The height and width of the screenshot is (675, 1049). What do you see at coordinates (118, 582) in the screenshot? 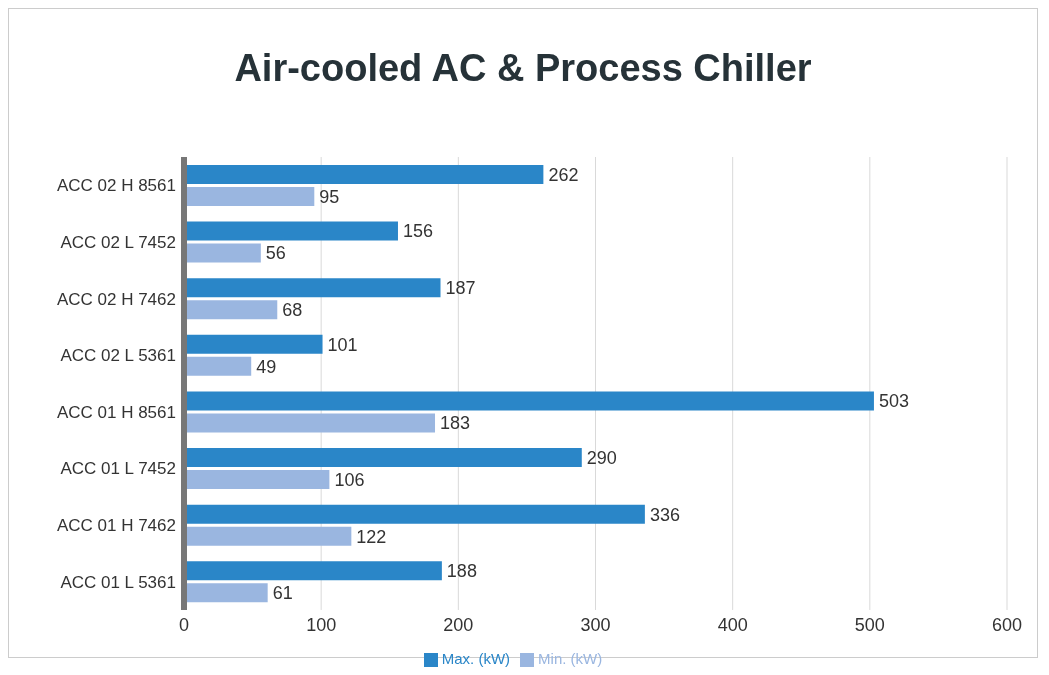
I see `y-tick-label: ACC 01 L 5361` at bounding box center [118, 582].